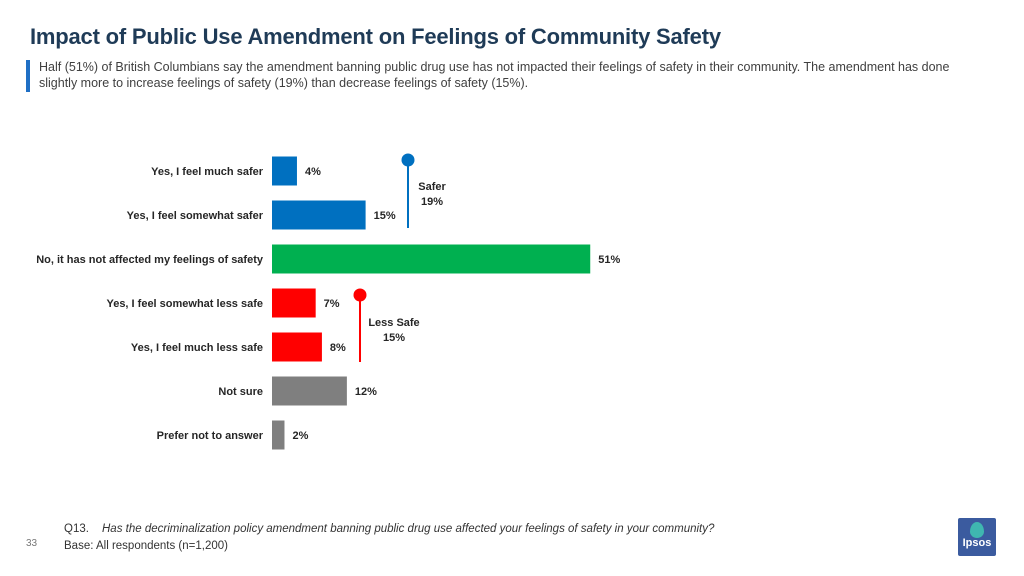 This screenshot has width=1024, height=576. Describe the element at coordinates (278, 435) in the screenshot. I see `bar-prefer-not-to-answer` at that location.